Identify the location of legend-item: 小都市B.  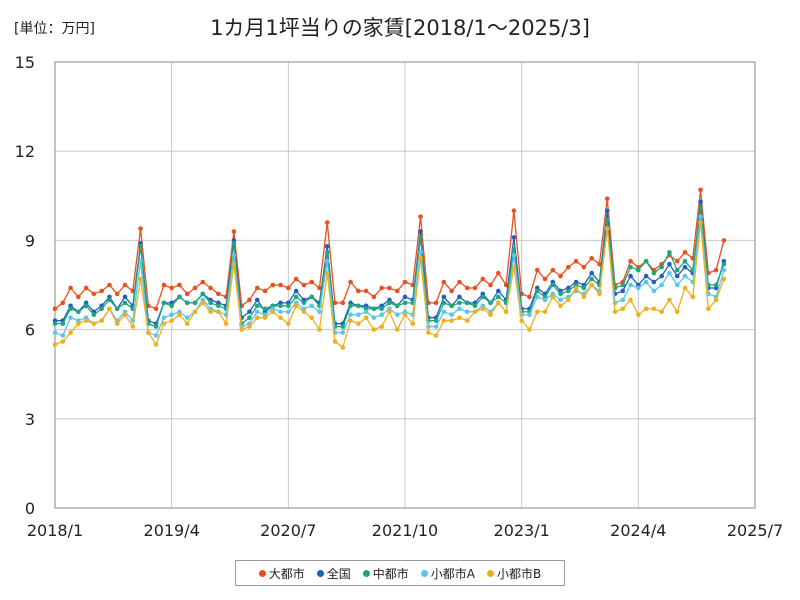
(514, 573).